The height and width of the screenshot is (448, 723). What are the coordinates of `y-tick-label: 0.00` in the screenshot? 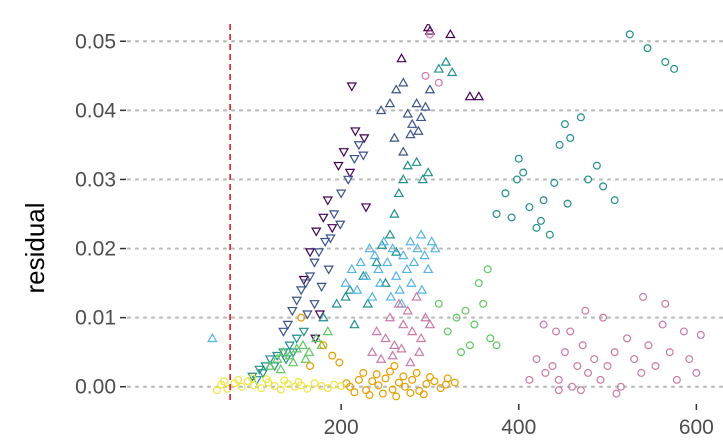 It's located at (95, 387).